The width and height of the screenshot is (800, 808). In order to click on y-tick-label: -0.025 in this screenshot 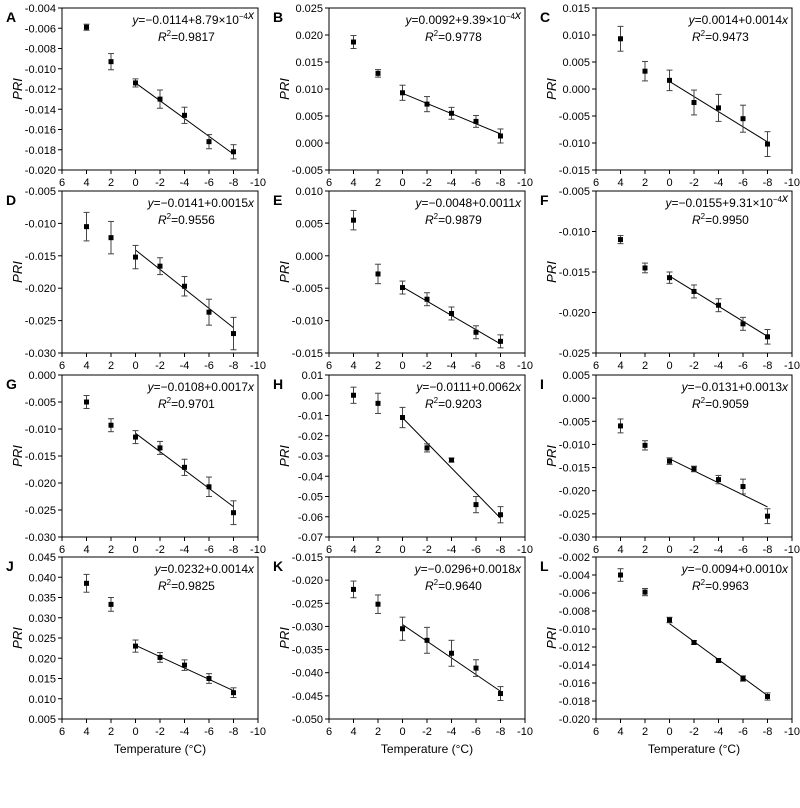, I will do `click(307, 604)`.